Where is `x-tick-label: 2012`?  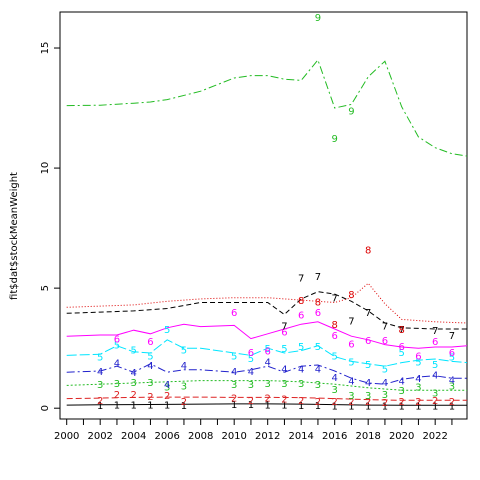 x-tick-label: 2012 is located at coordinates (267, 436).